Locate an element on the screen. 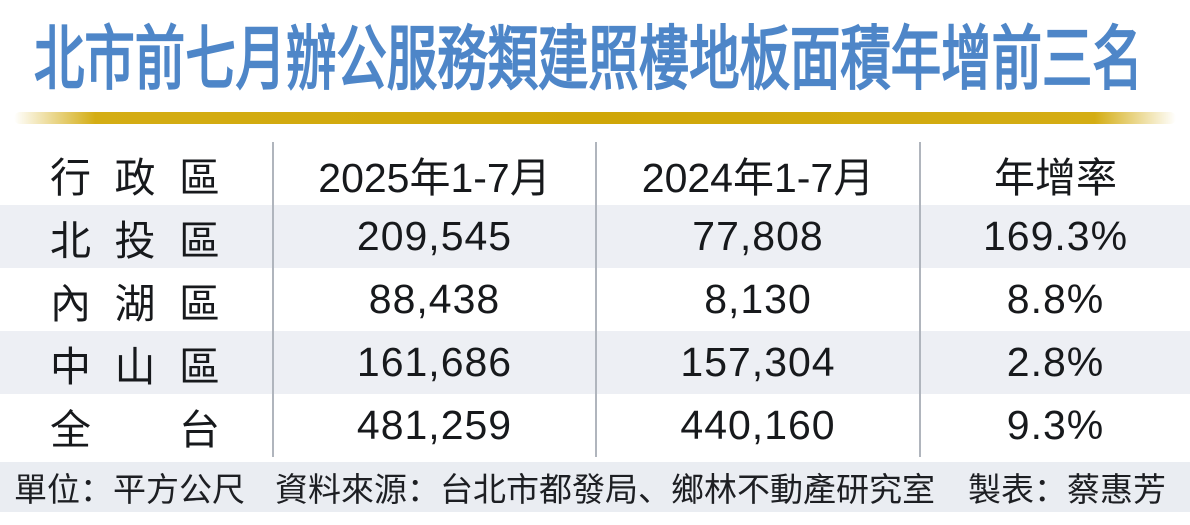 This screenshot has height=525, width=1190. table-row: 全台 481,259 440,160 9.3% is located at coordinates (595, 425).